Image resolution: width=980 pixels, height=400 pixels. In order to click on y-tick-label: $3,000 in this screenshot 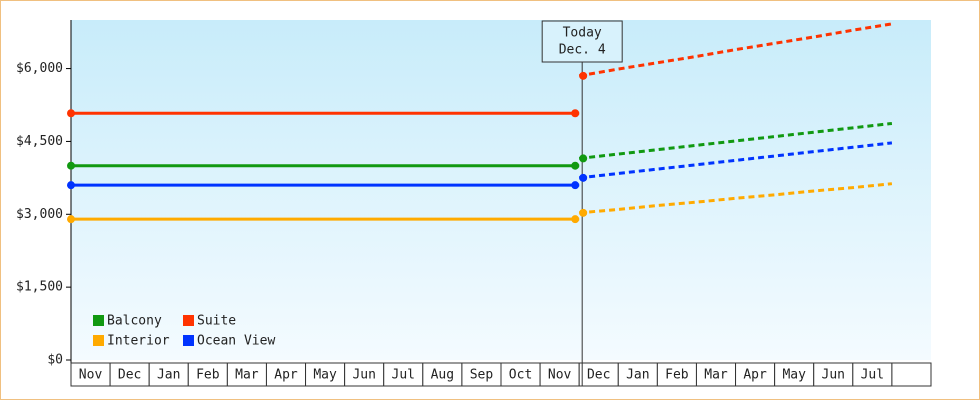, I will do `click(39, 214)`.